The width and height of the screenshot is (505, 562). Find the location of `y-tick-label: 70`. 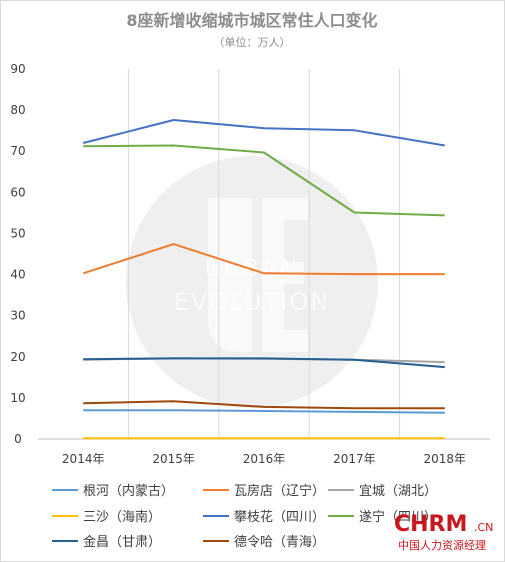

y-tick-label: 70 is located at coordinates (17, 151).